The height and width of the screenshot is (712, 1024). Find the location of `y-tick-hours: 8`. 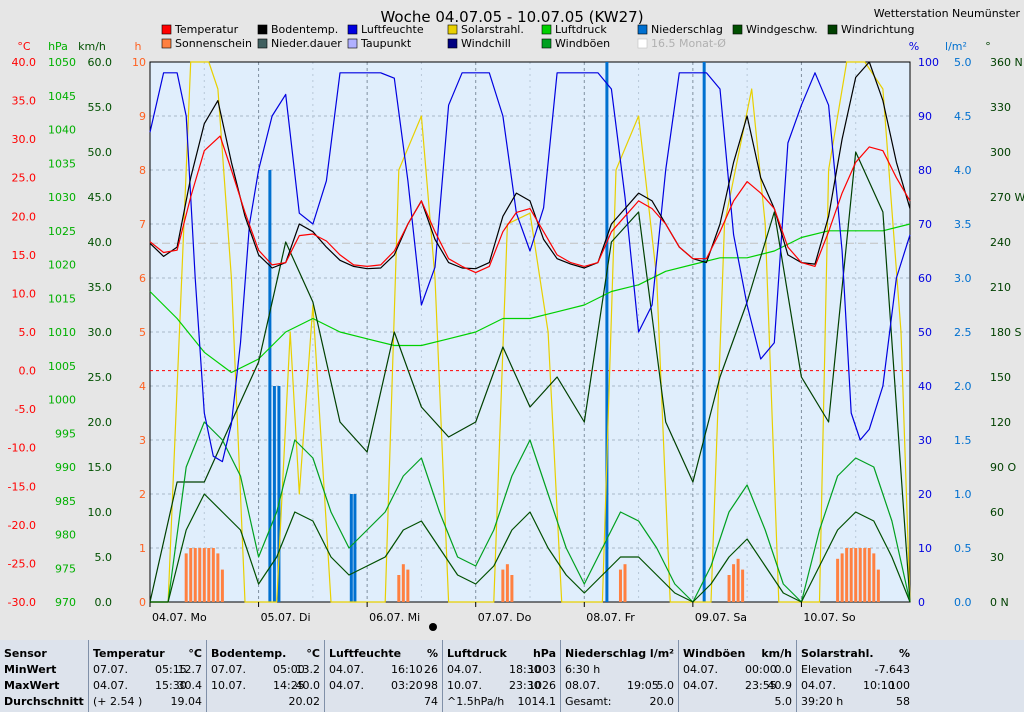

y-tick-hours: 8 is located at coordinates (142, 170).